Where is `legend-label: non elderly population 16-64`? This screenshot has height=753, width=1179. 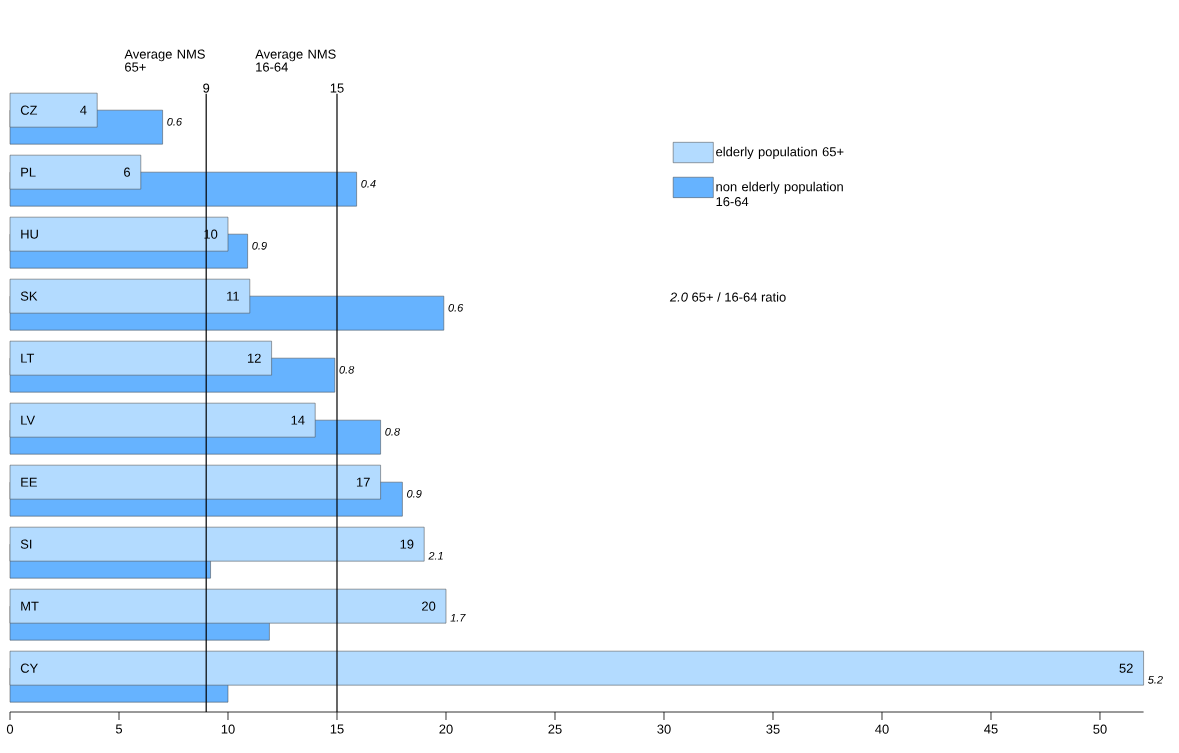
legend-label: non elderly population 16-64 is located at coordinates (779, 194).